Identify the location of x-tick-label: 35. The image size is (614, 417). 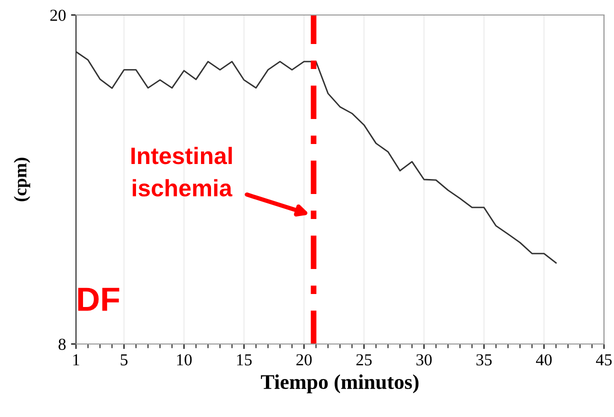
(484, 360).